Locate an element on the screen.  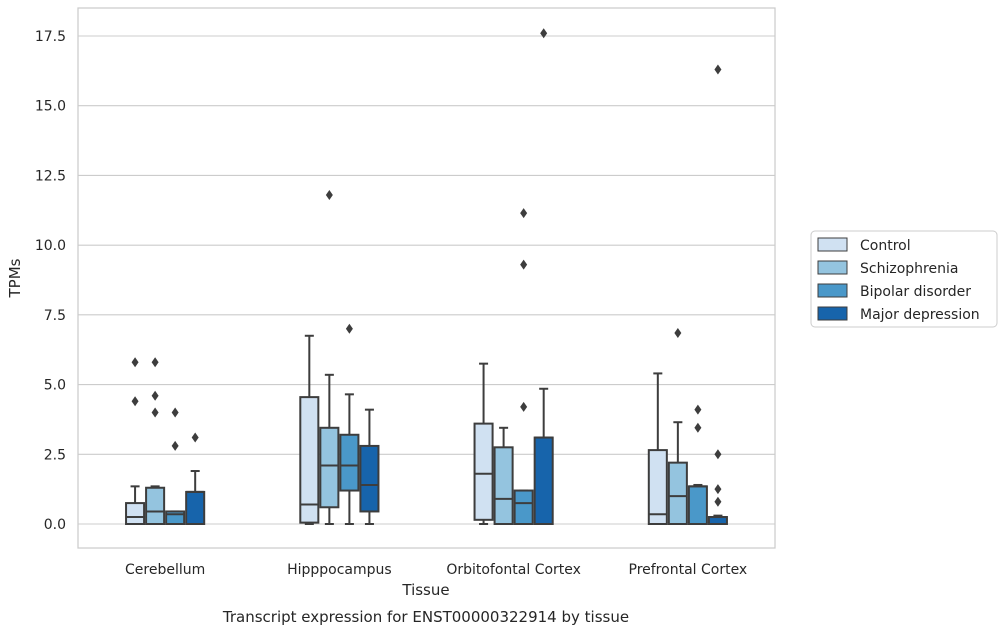
x-tick-label: Cerebellum is located at coordinates (165, 570).